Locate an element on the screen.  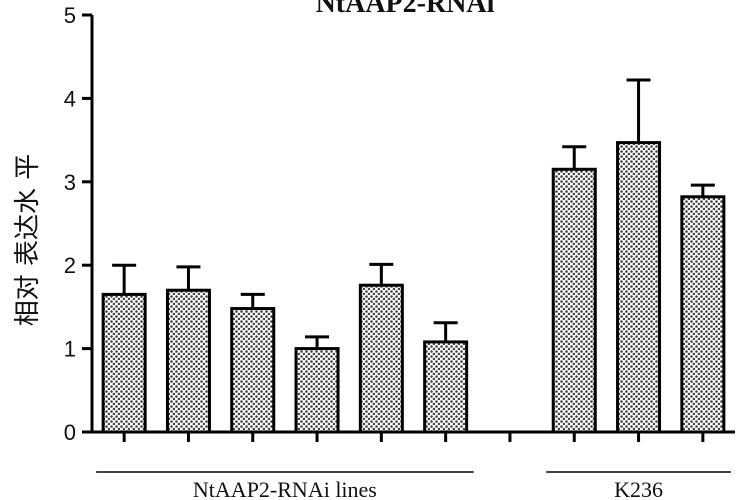
group-label: K236 is located at coordinates (638, 488).